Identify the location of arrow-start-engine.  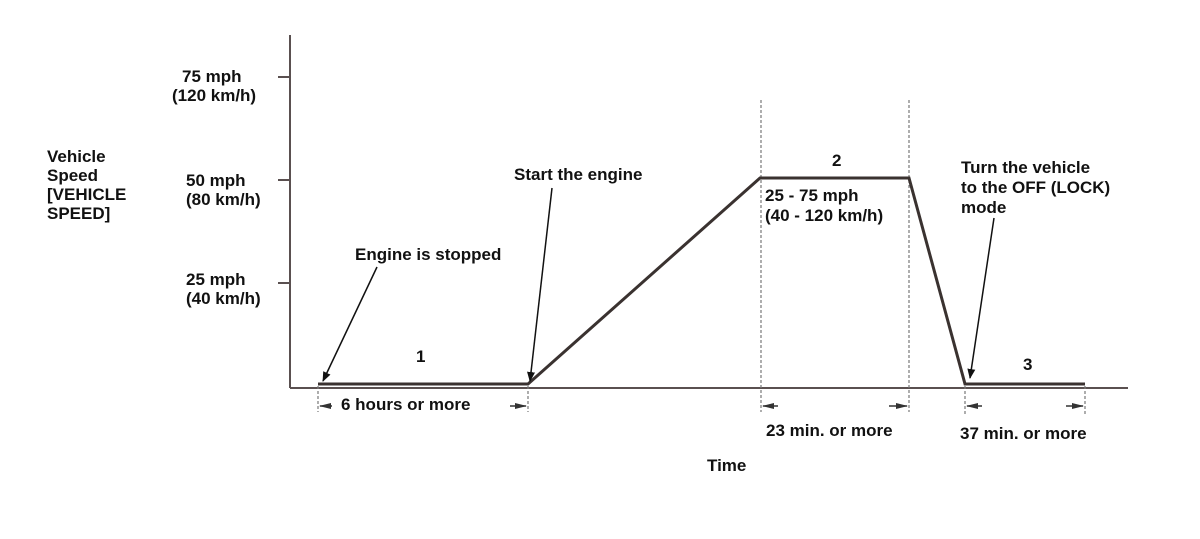
(540, 284).